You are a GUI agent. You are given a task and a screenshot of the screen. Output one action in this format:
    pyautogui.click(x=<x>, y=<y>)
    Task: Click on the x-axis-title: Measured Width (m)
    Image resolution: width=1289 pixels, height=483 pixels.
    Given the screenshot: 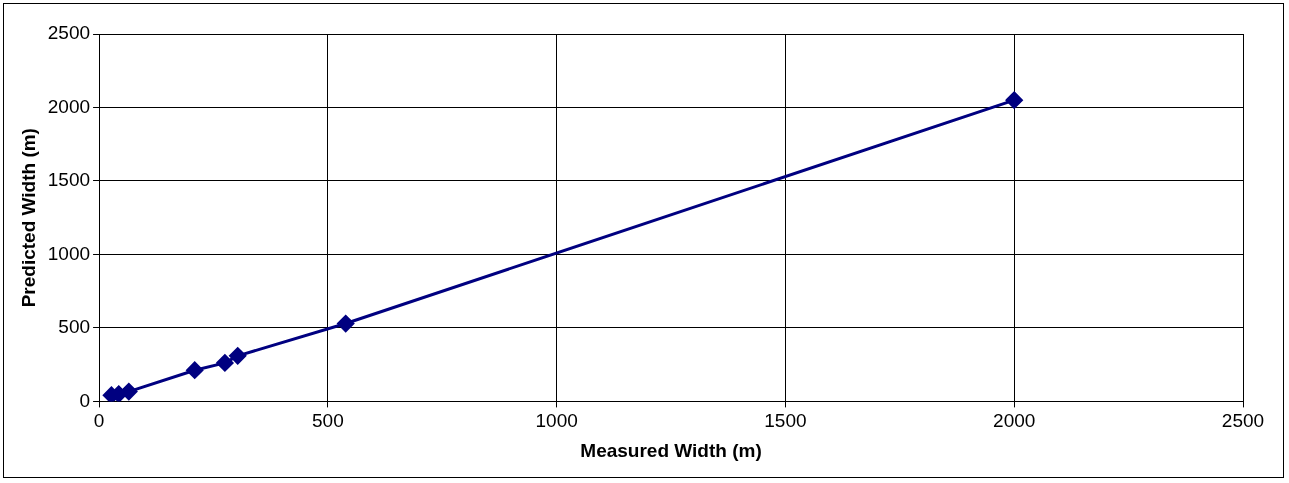 What is the action you would take?
    pyautogui.click(x=671, y=450)
    